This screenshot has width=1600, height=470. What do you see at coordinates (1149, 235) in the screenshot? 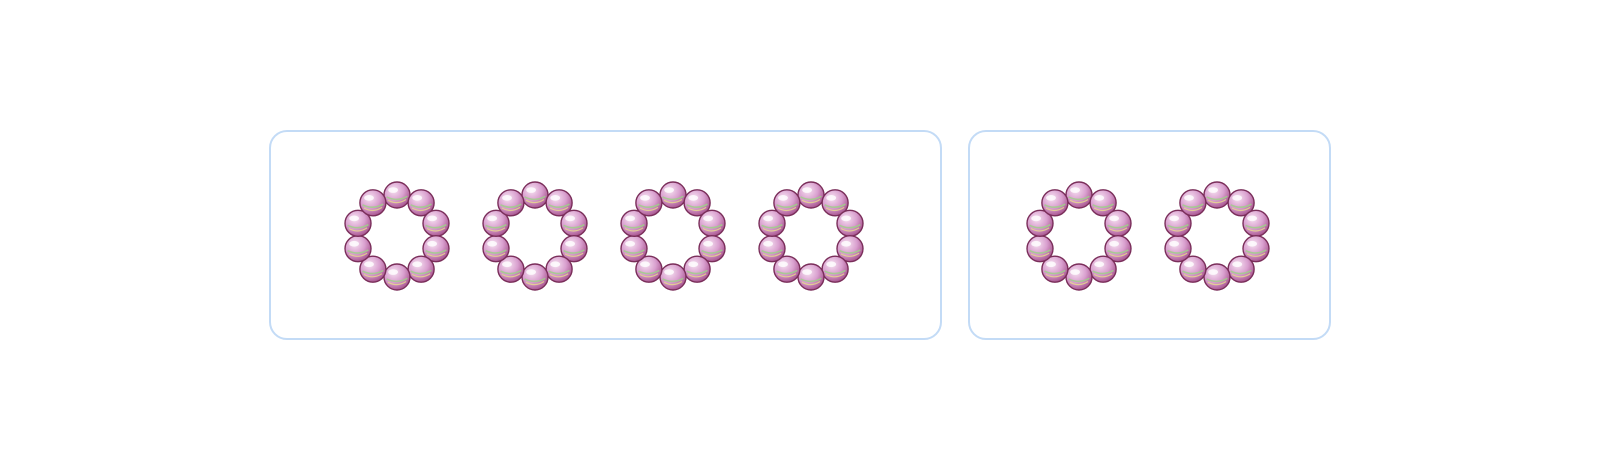
I see `group-box-right` at bounding box center [1149, 235].